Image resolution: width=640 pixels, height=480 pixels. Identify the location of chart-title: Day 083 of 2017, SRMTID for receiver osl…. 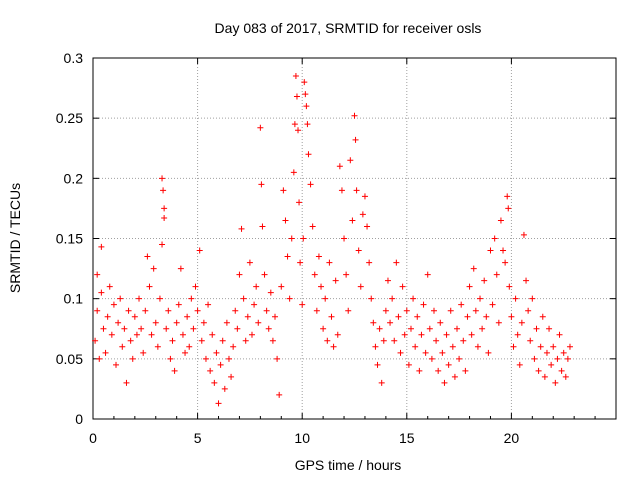
(348, 28).